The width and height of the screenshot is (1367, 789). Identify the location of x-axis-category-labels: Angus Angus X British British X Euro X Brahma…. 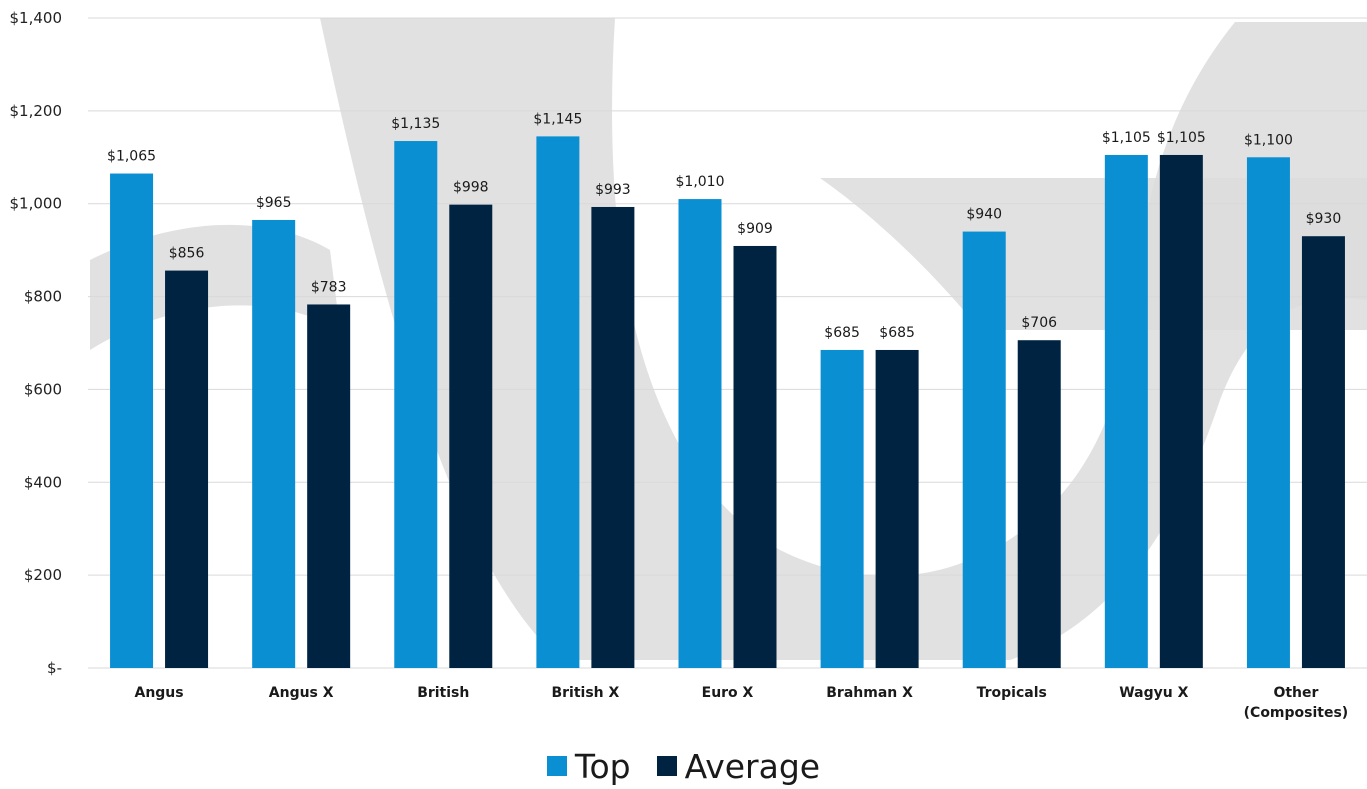
(741, 703).